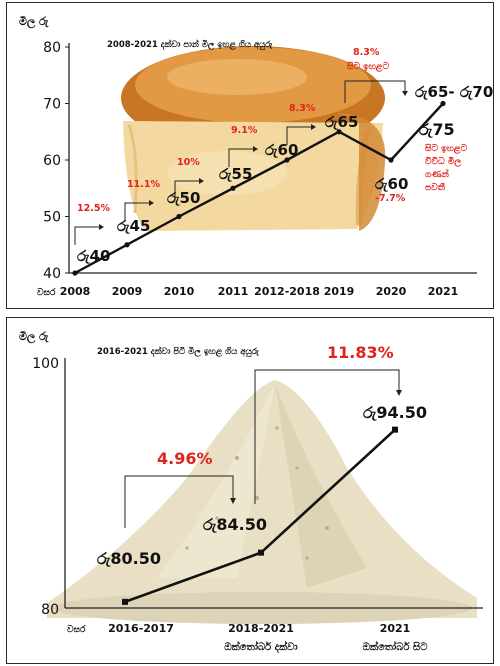 The width and height of the screenshot is (500, 666). Describe the element at coordinates (261, 628) in the screenshot. I see `x-tick-label: 2018-2021` at that location.